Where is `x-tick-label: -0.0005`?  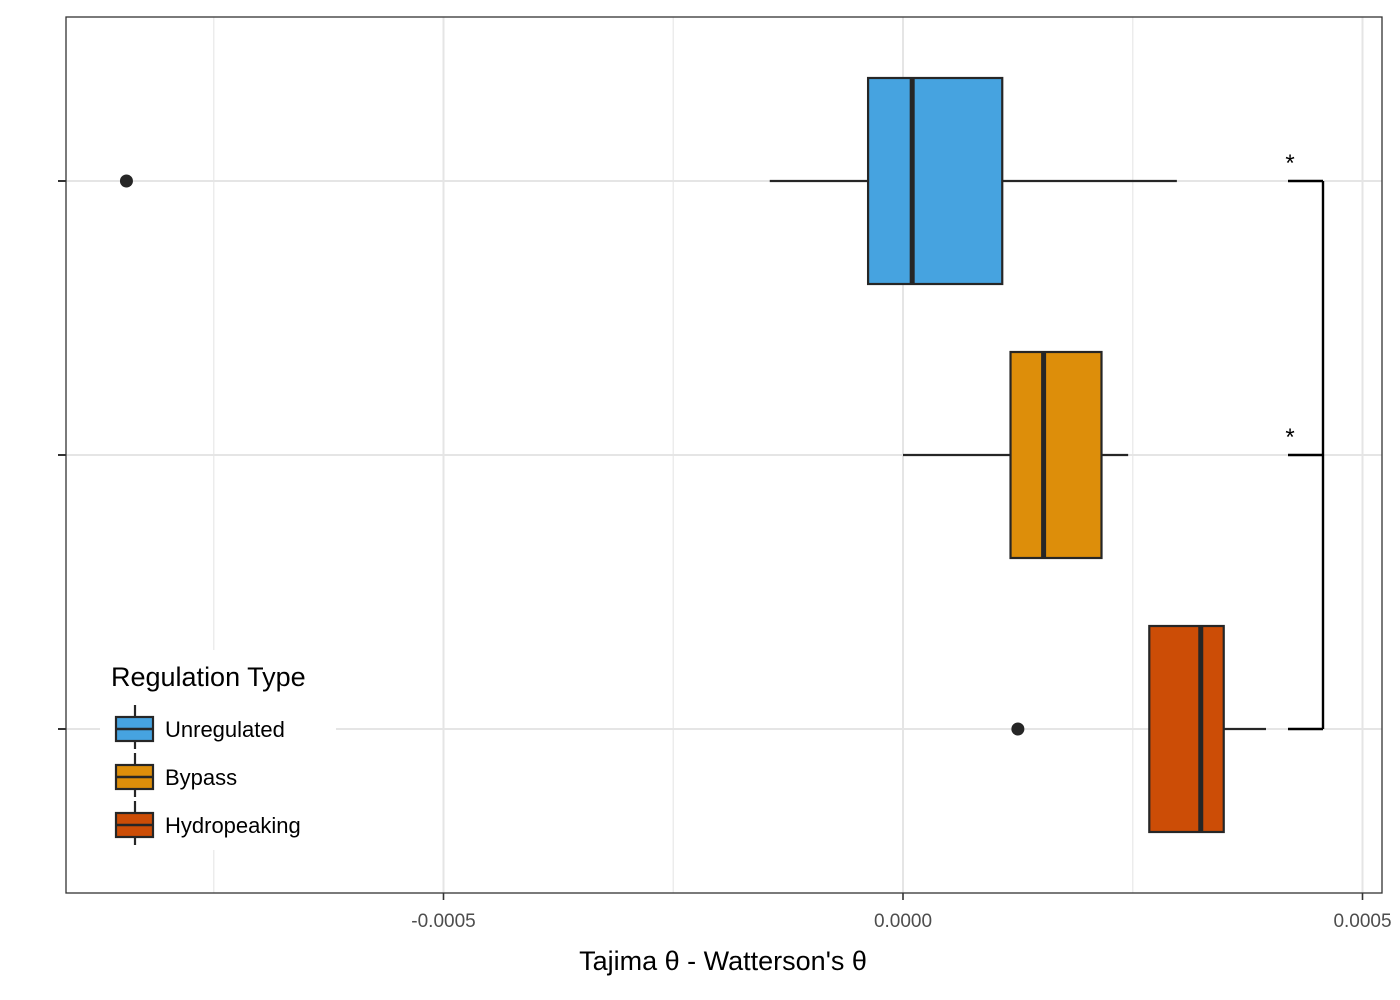 x-tick-label: -0.0005 is located at coordinates (443, 921).